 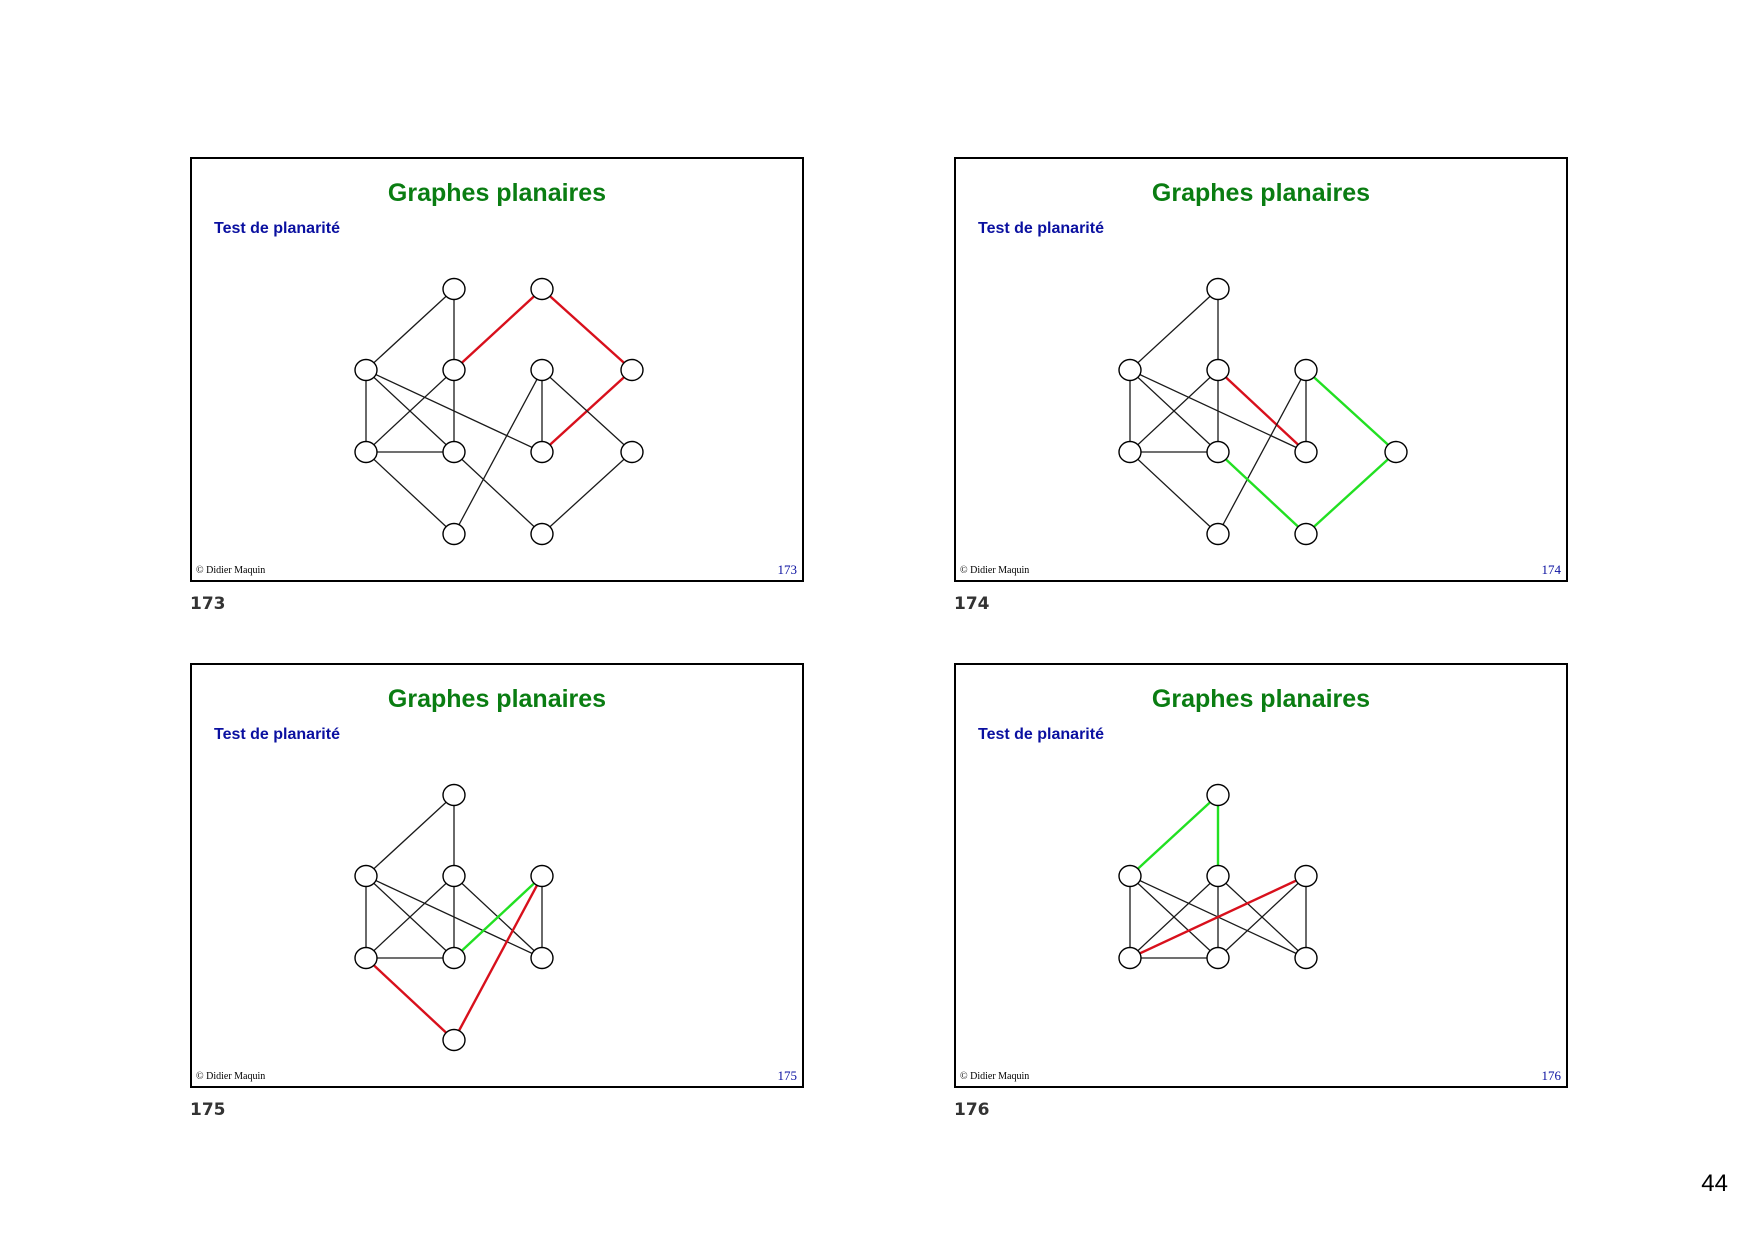 I want to click on slide-caption: 173, so click(x=208, y=604).